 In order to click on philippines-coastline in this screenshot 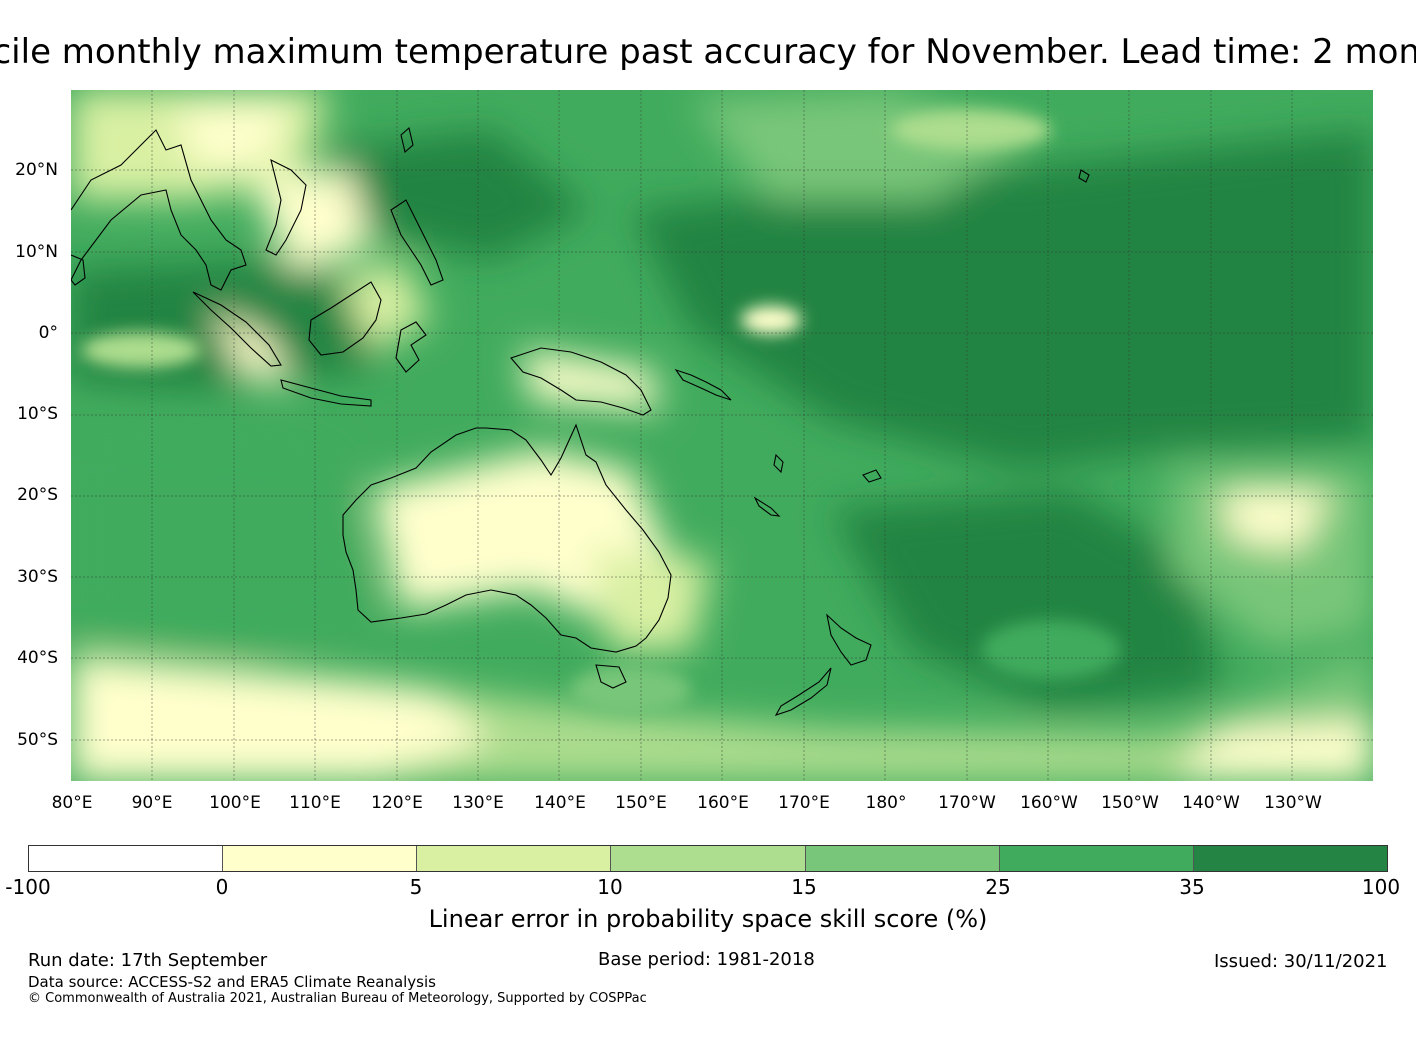, I will do `click(417, 242)`.